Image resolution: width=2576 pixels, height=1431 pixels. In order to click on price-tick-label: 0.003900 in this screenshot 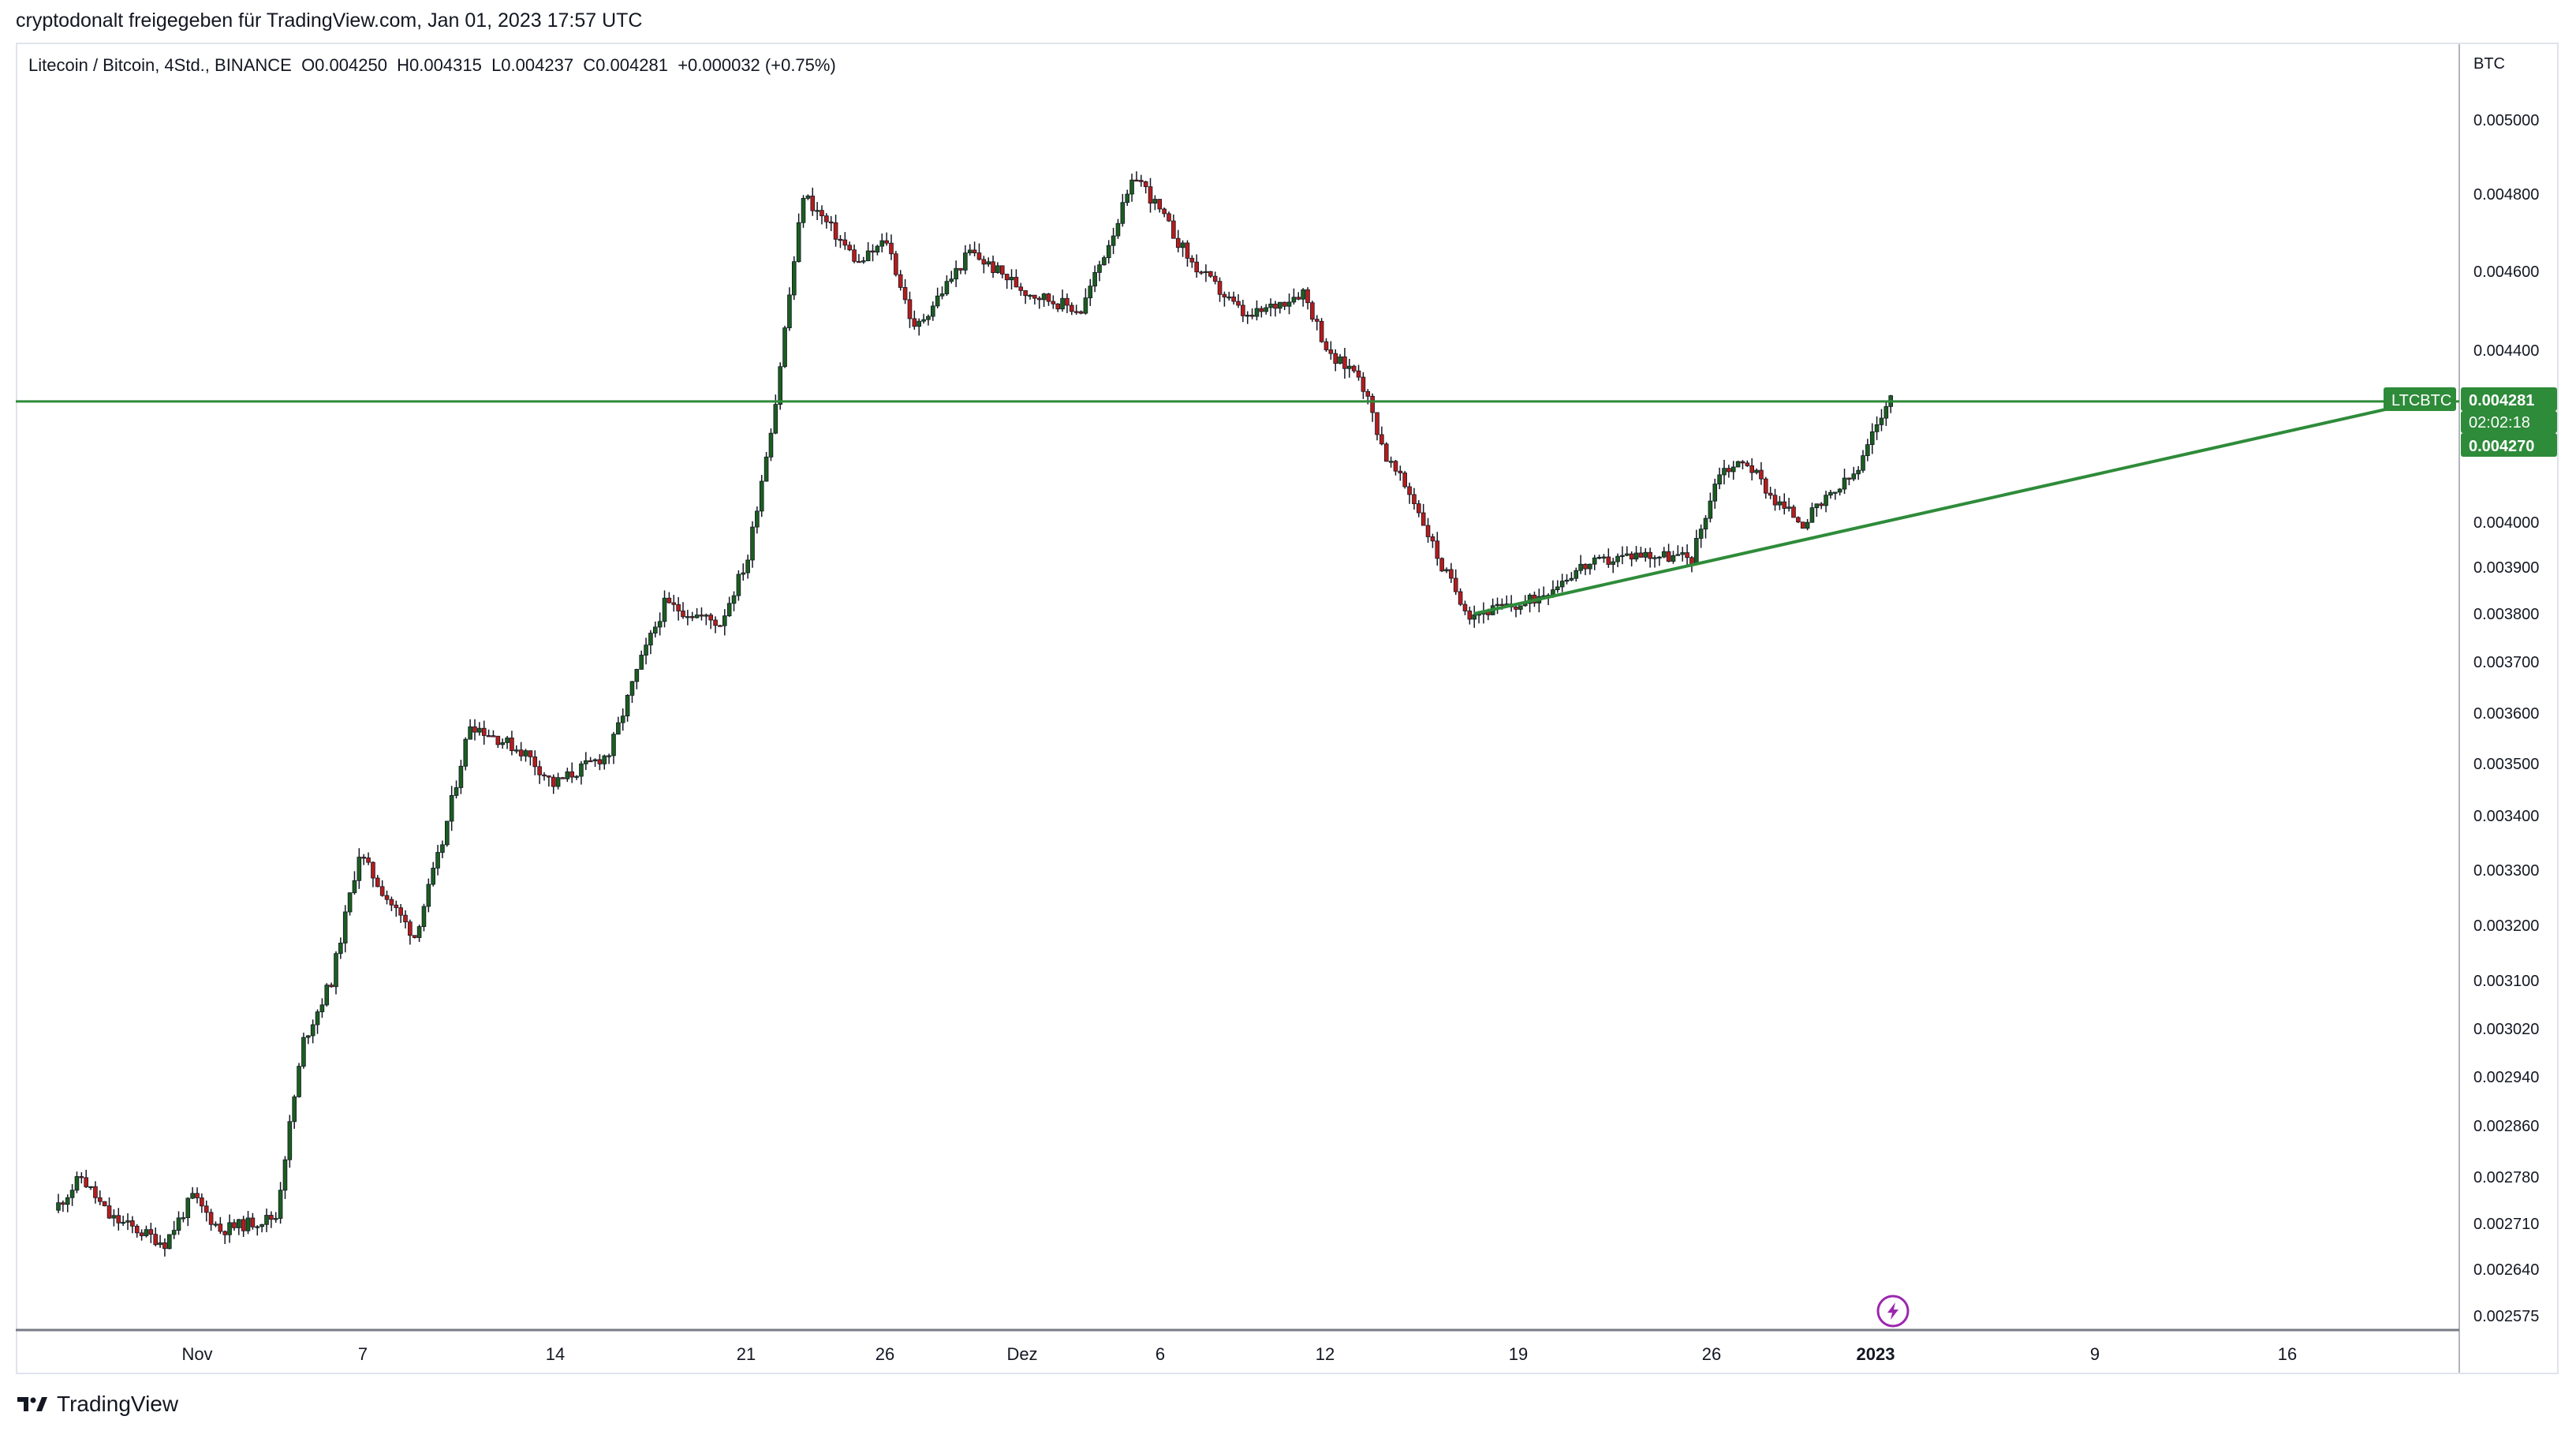, I will do `click(2506, 568)`.